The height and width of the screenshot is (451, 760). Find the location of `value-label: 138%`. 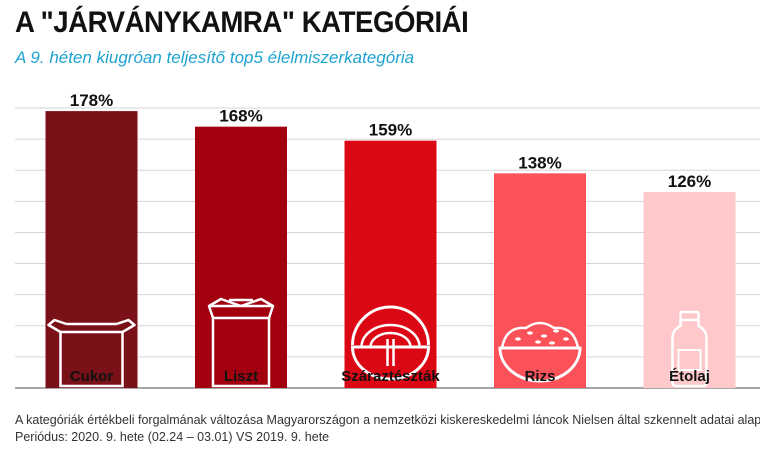

value-label: 138% is located at coordinates (539, 162).